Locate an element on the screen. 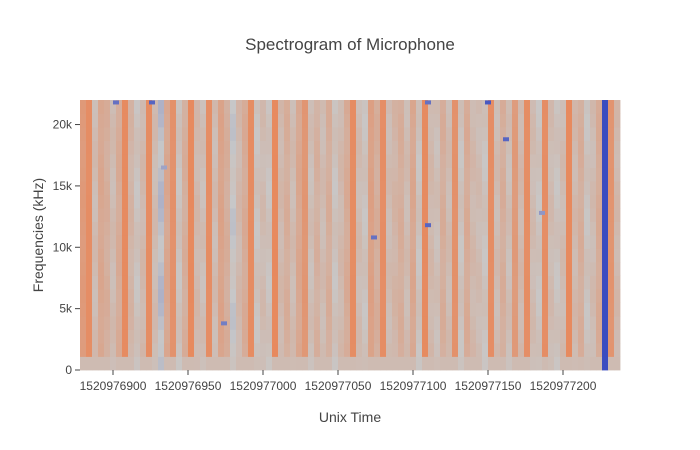  y-tick-label: 5k is located at coordinates (66, 309).